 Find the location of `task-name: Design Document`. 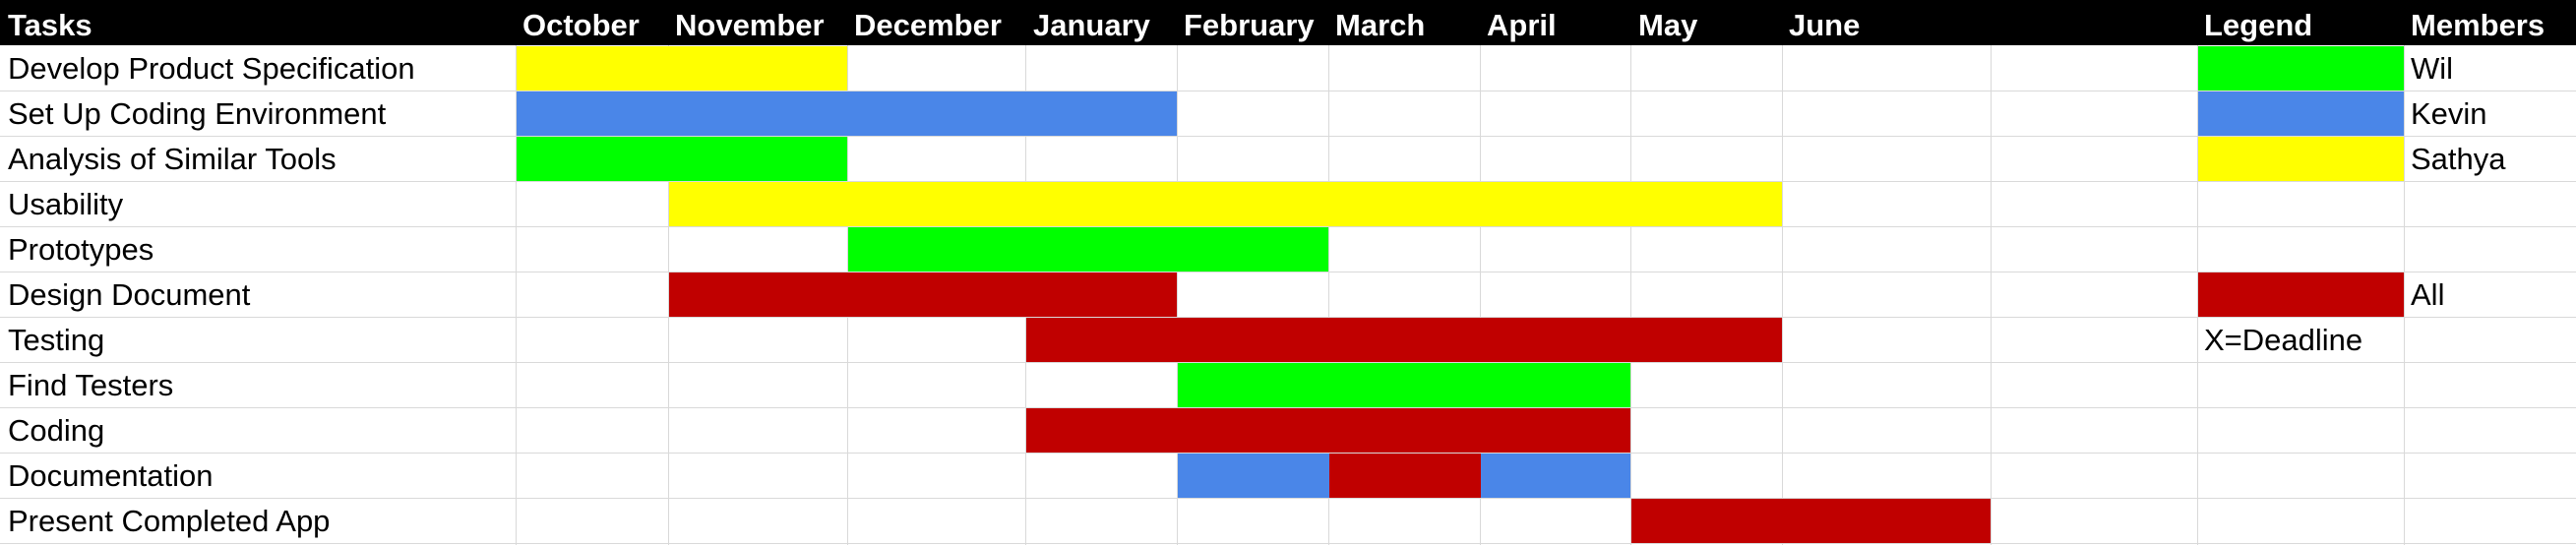

task-name: Design Document is located at coordinates (129, 294).